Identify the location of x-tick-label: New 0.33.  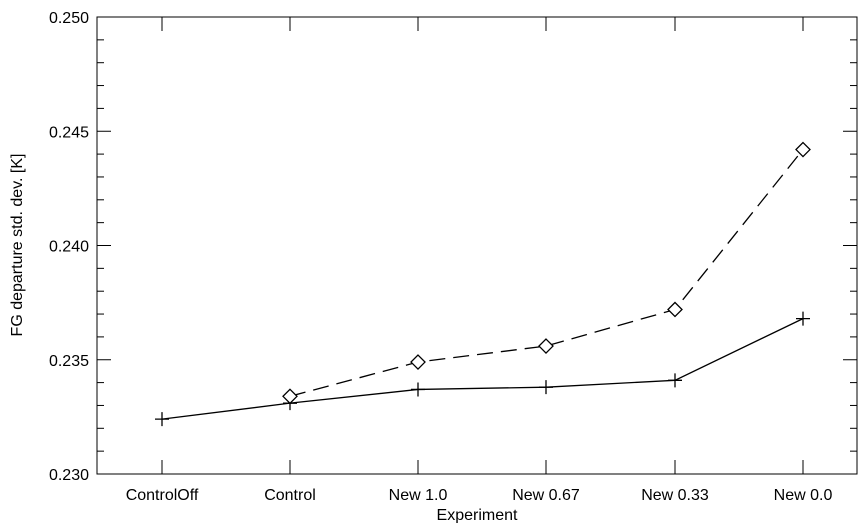
(675, 495).